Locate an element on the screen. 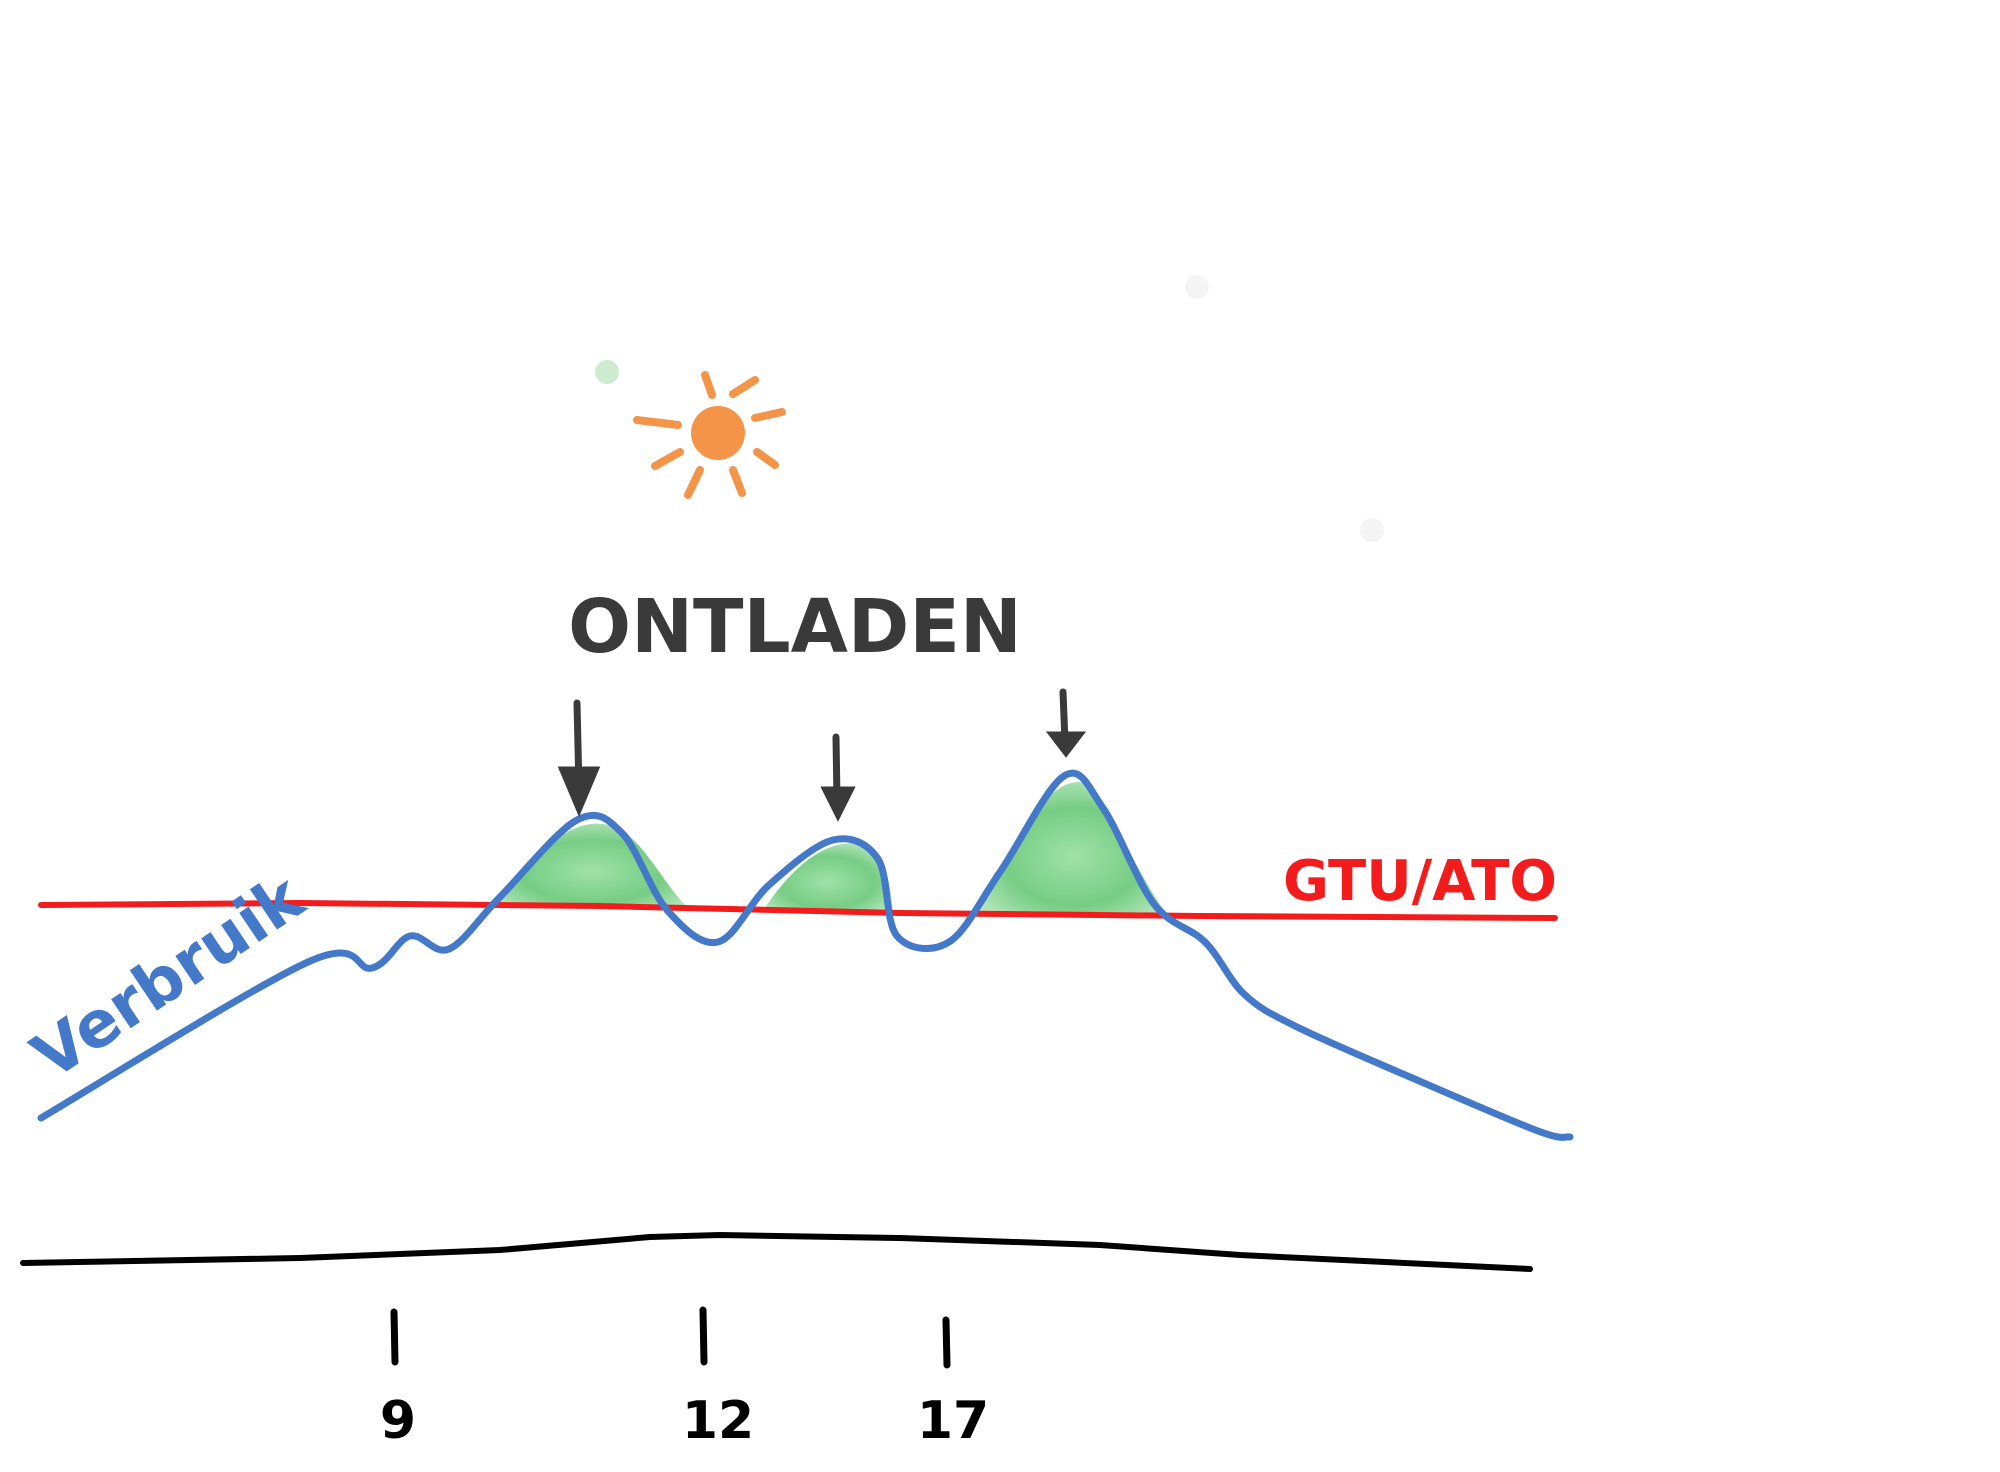  arrows is located at coordinates (822, 755).